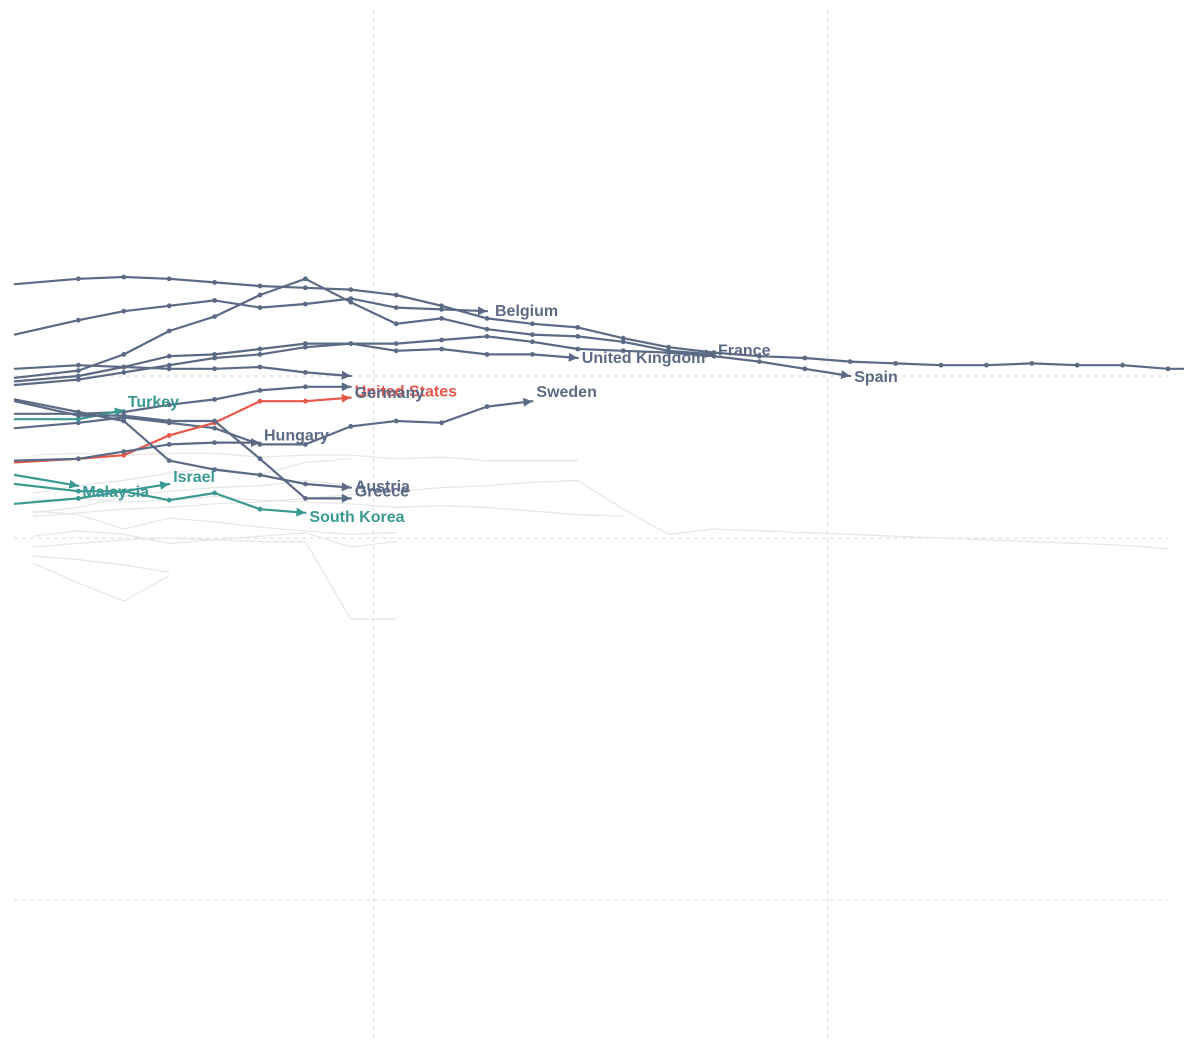  Describe the element at coordinates (182, 371) in the screenshot. I see `series-line-germany` at that location.